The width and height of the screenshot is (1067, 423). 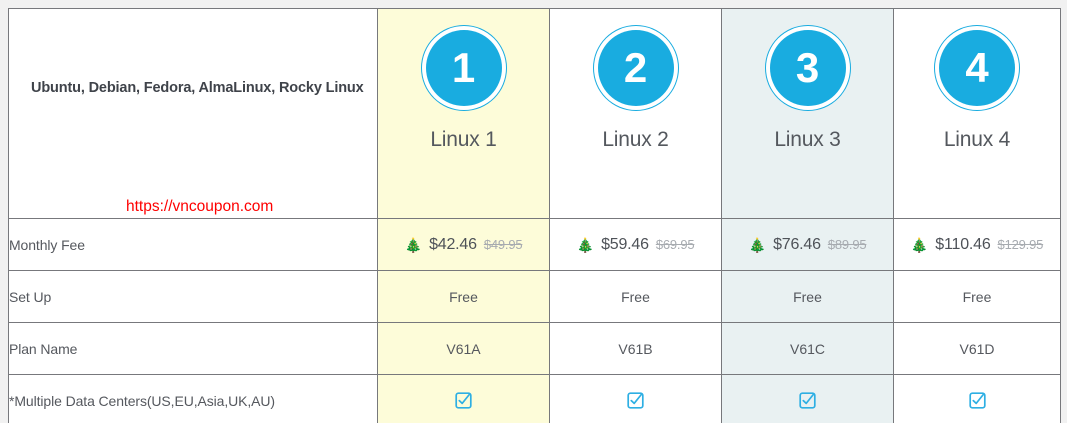 What do you see at coordinates (1020, 244) in the screenshot?
I see `price-original: $129.95` at bounding box center [1020, 244].